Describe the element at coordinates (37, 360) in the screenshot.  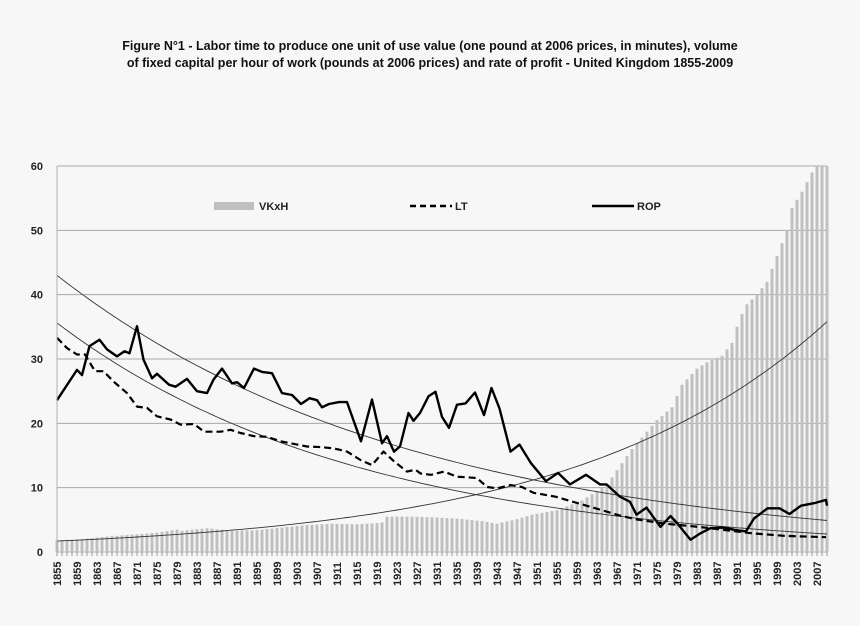
I see `y-tick-label: 30` at that location.